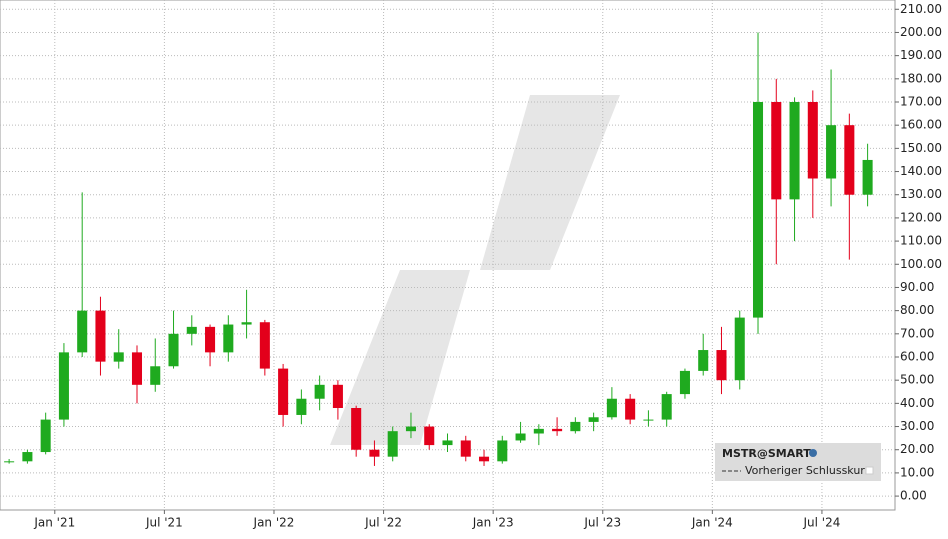 This screenshot has width=948, height=539. Describe the element at coordinates (813, 453) in the screenshot. I see `legend-icon` at that location.